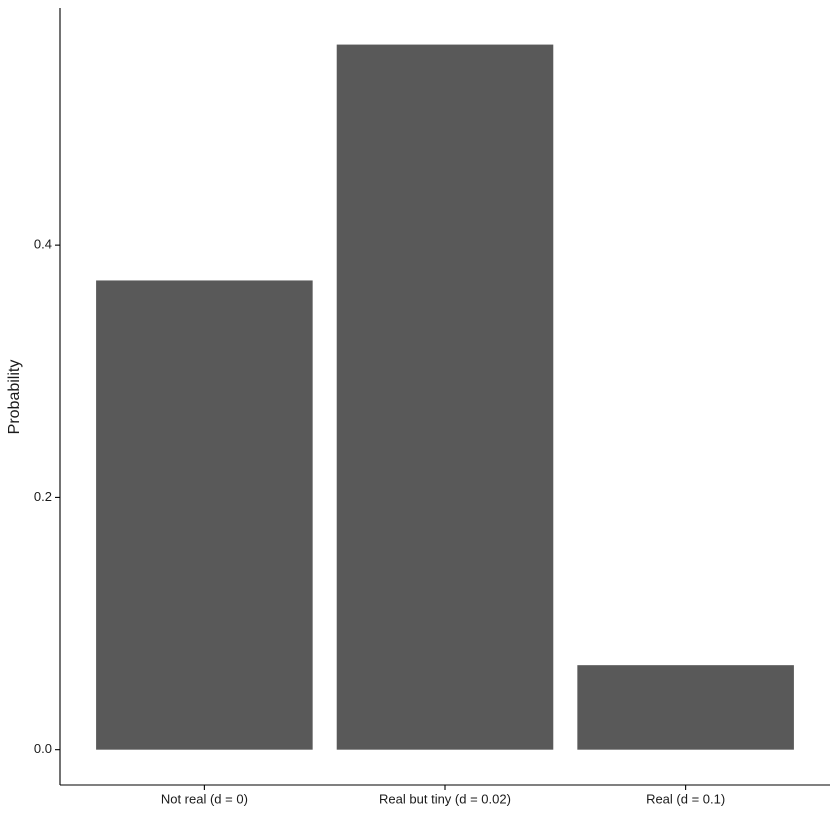 This screenshot has width=835, height=827. I want to click on x-tick-label: Real but tiny (d = 0.02), so click(445, 798).